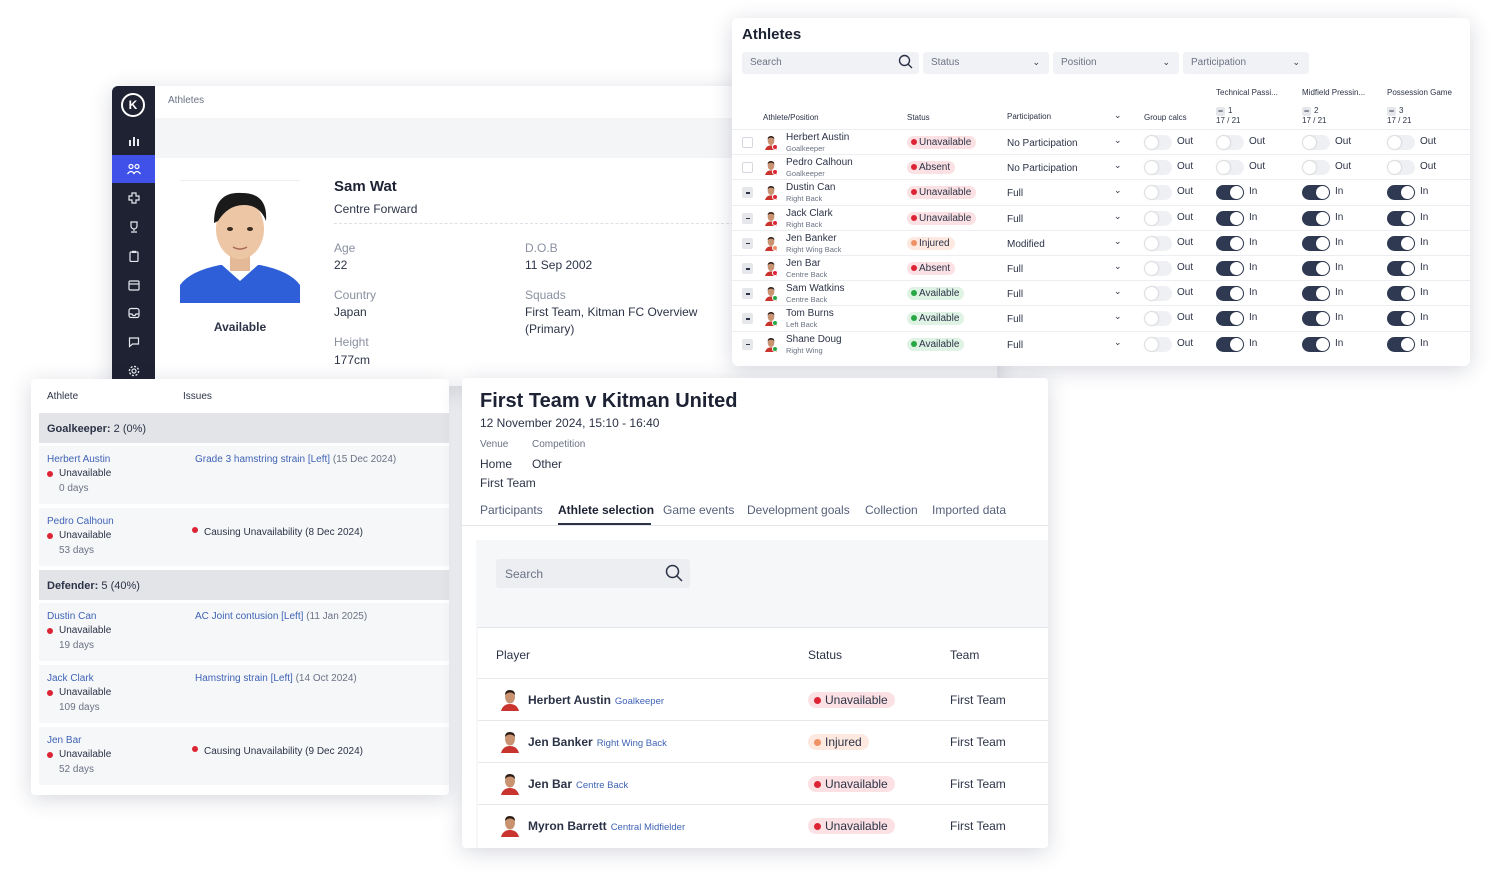  What do you see at coordinates (1101, 267) in the screenshot?
I see `table-row: Jen Bar Centre Back Absent Full ⌄ Out In In In` at bounding box center [1101, 267].